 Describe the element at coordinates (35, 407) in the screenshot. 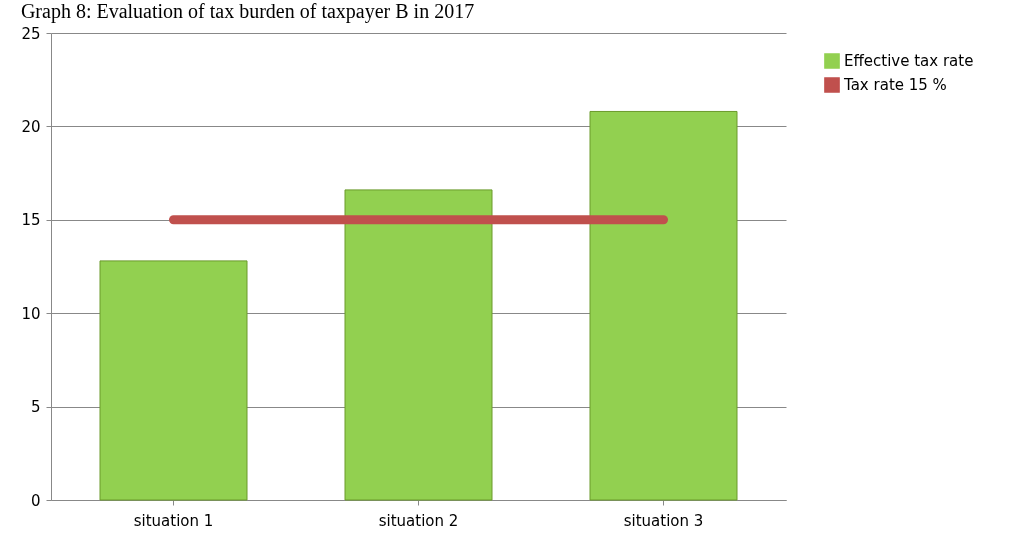

I see `y-tick-label: 5` at that location.